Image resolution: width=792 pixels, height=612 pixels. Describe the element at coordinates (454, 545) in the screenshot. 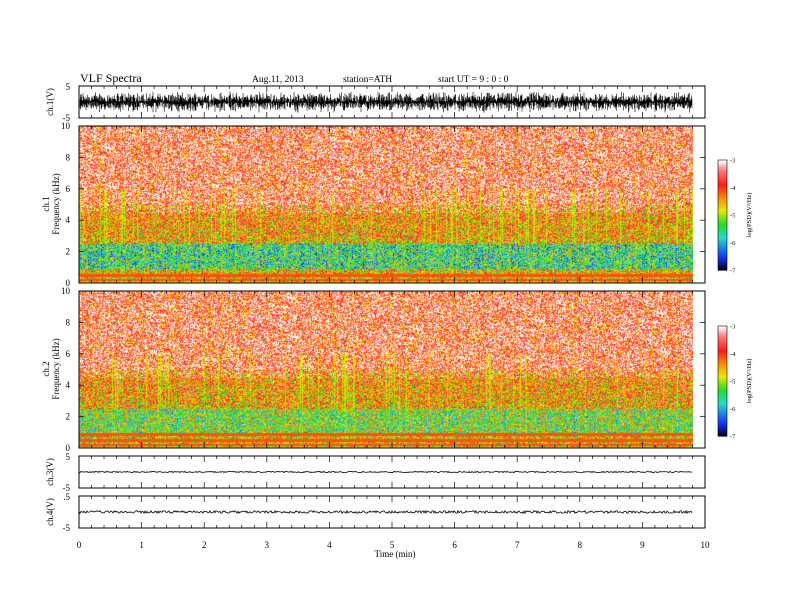

I see `x-tick-label: 6` at that location.